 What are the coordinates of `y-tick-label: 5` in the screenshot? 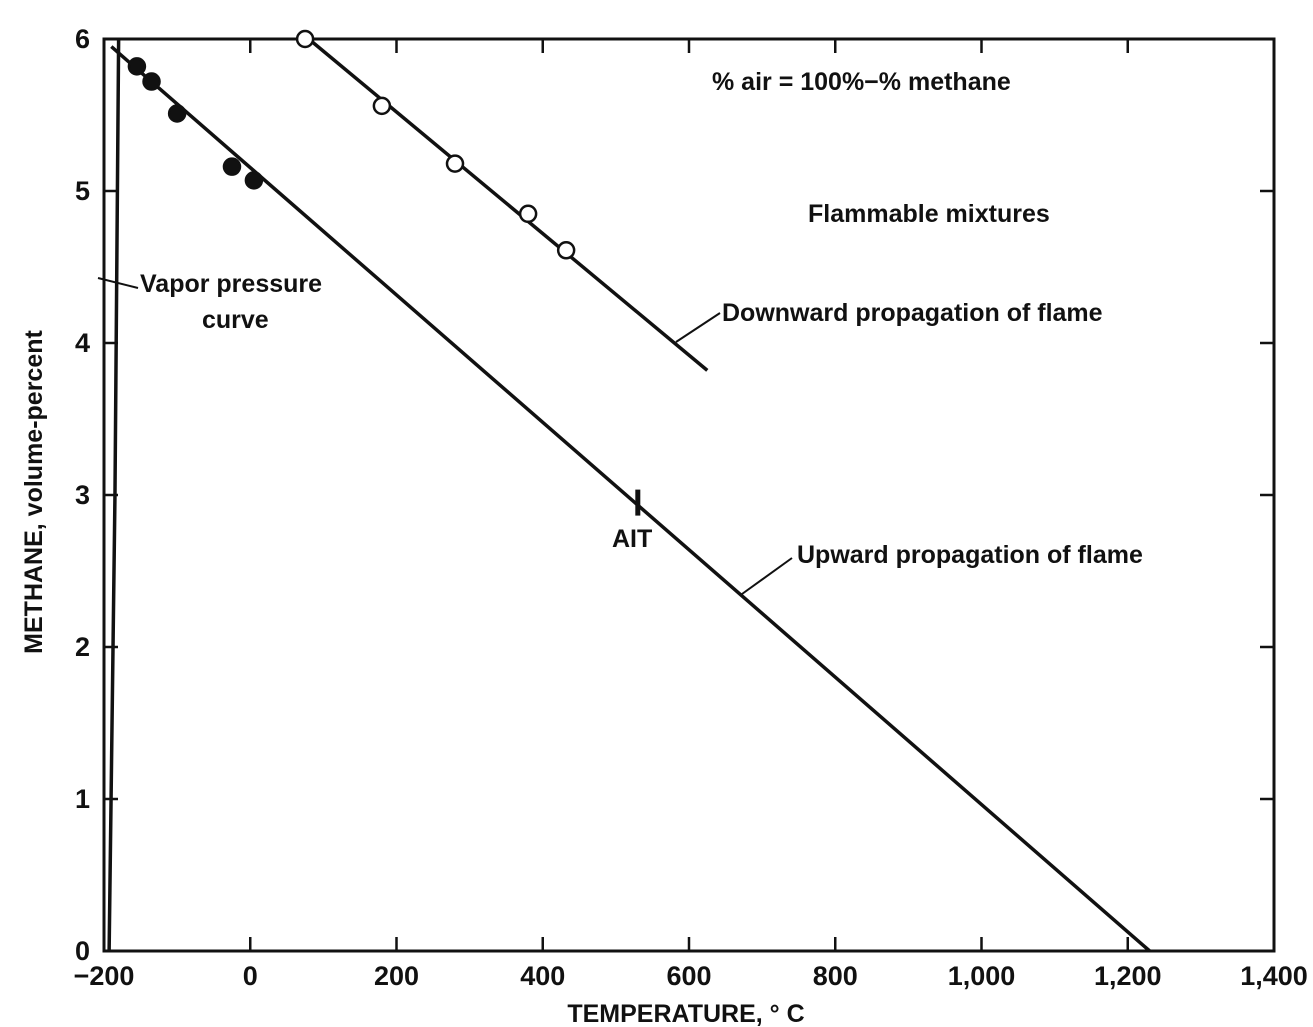 It's located at (82, 191).